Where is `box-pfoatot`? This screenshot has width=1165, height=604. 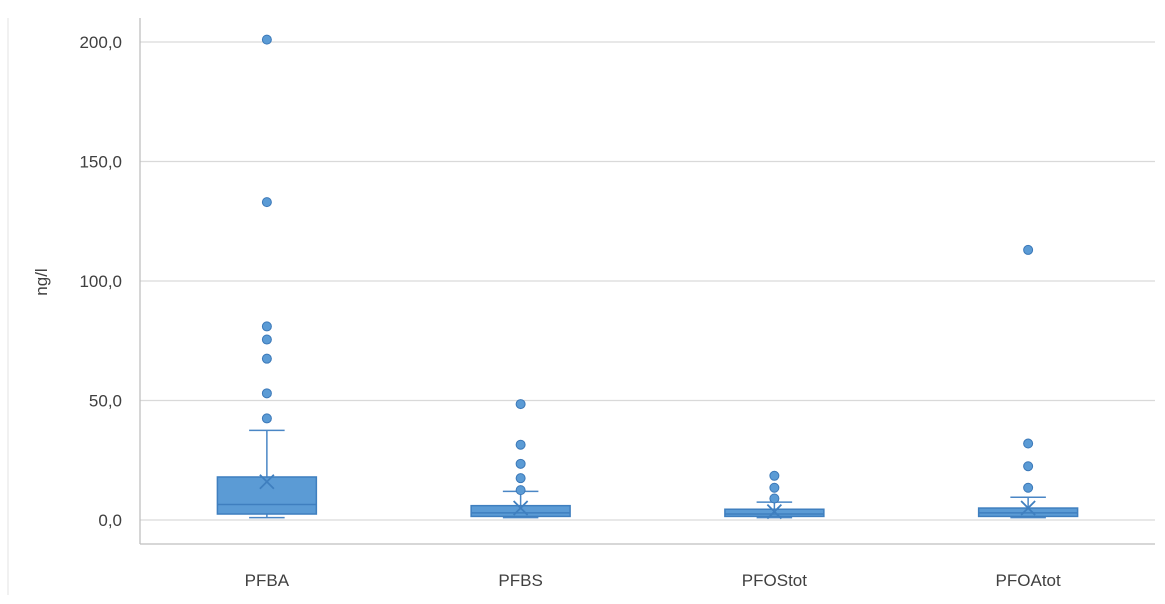 box-pfoatot is located at coordinates (1028, 381).